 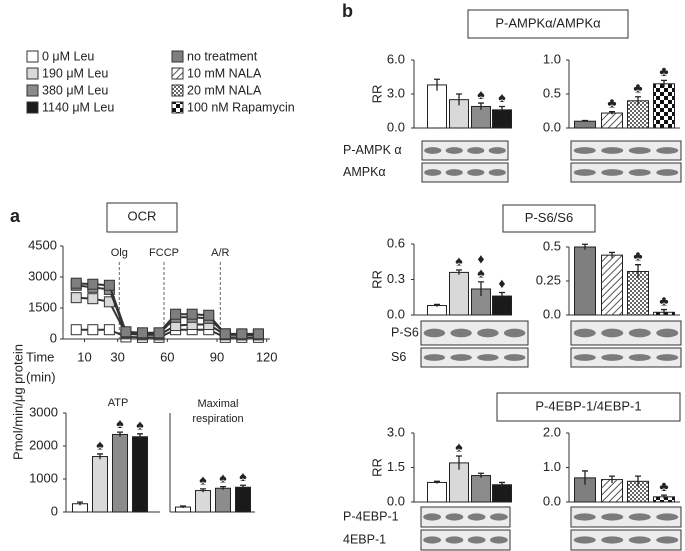 What do you see at coordinates (222, 56) in the screenshot?
I see `legend-label: no treatment` at bounding box center [222, 56].